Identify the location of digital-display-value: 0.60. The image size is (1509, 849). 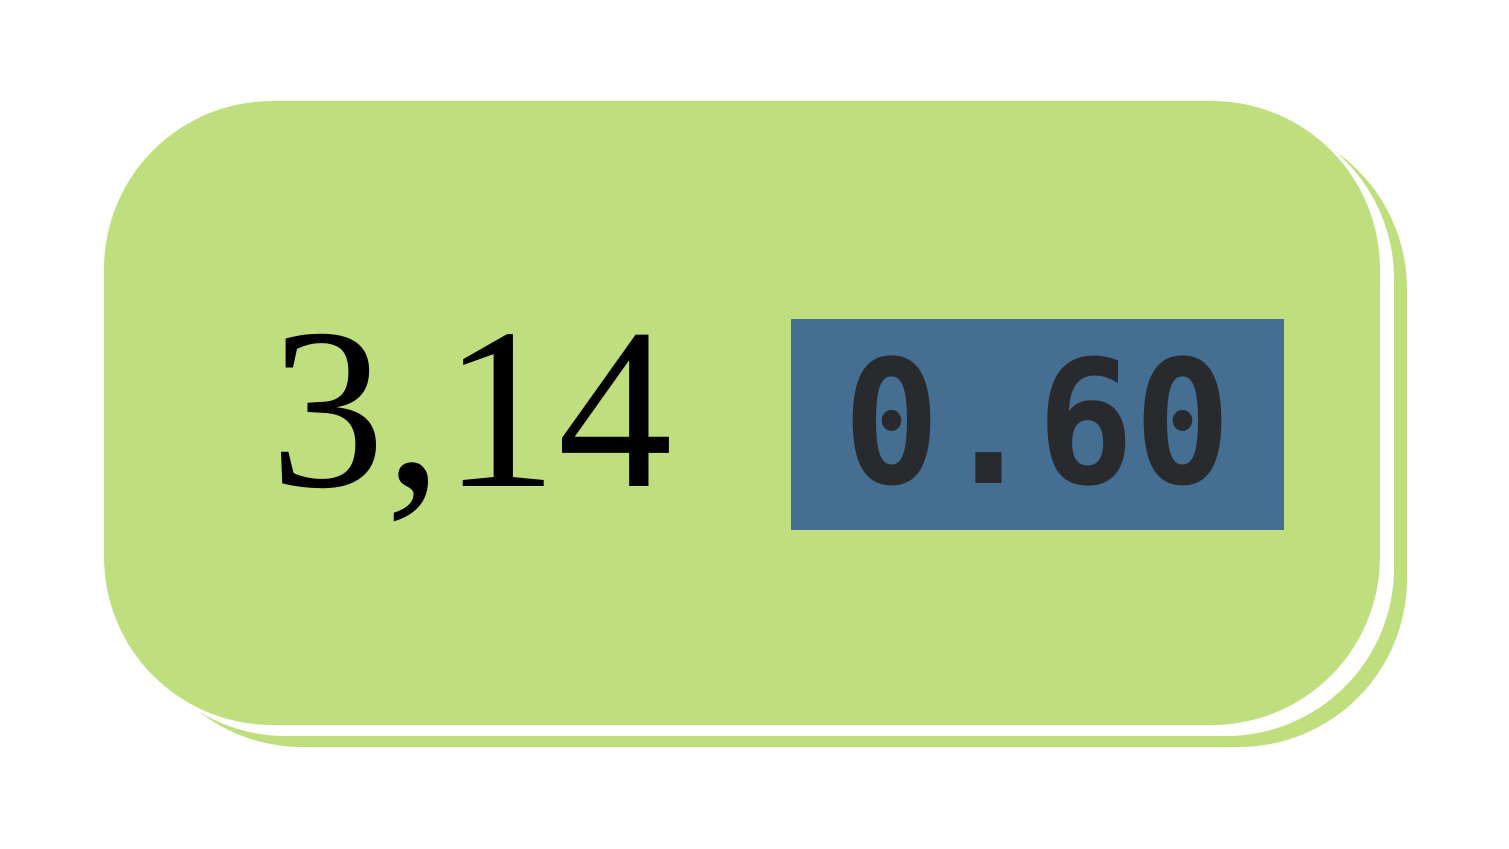
(1037, 423).